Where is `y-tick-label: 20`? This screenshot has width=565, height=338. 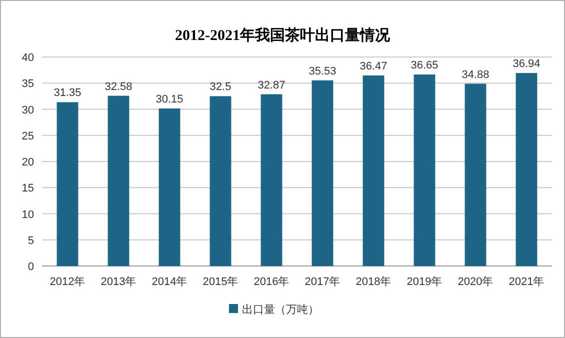
y-tick-label: 20 is located at coordinates (28, 162).